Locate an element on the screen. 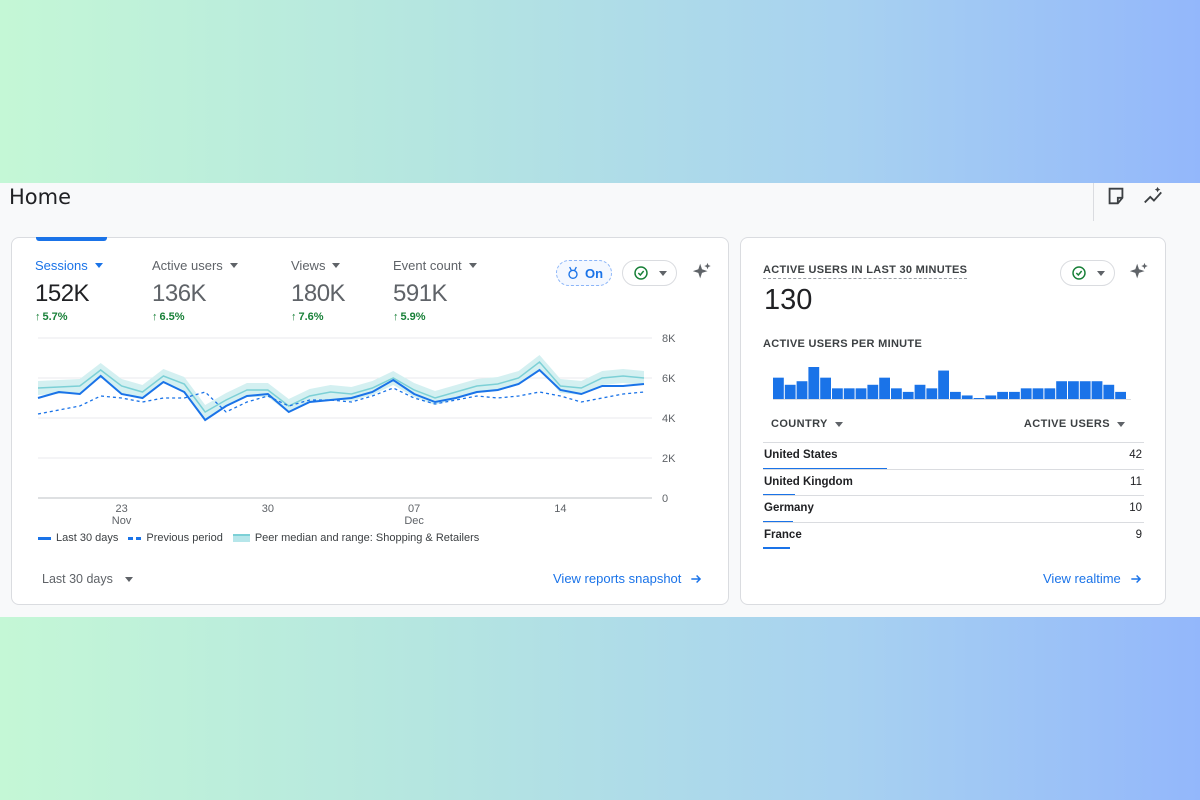 The height and width of the screenshot is (800, 1200). x-tick-month: Nov is located at coordinates (122, 521).